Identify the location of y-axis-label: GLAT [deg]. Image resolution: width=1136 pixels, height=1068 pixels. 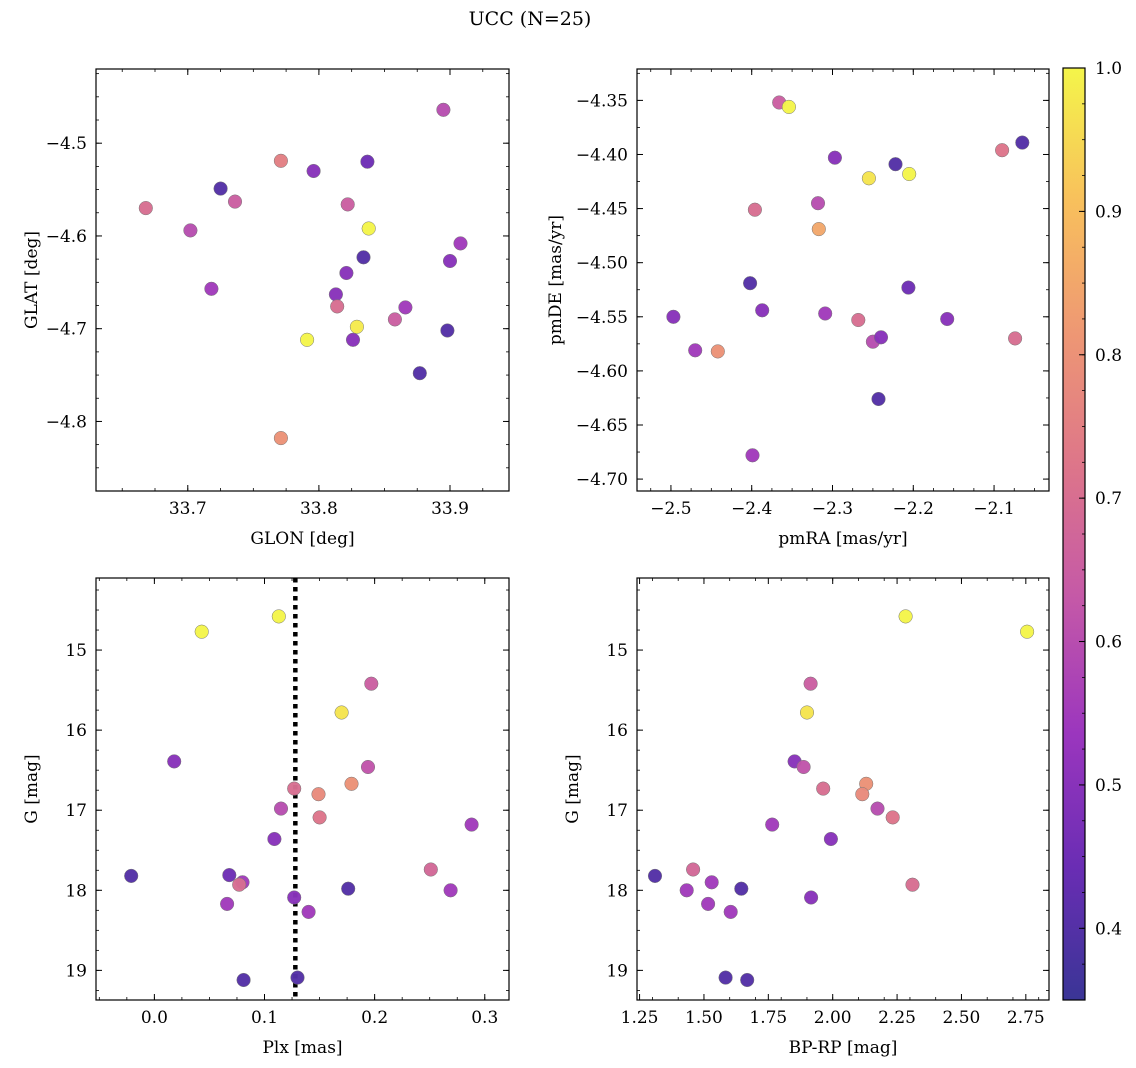
(32, 280).